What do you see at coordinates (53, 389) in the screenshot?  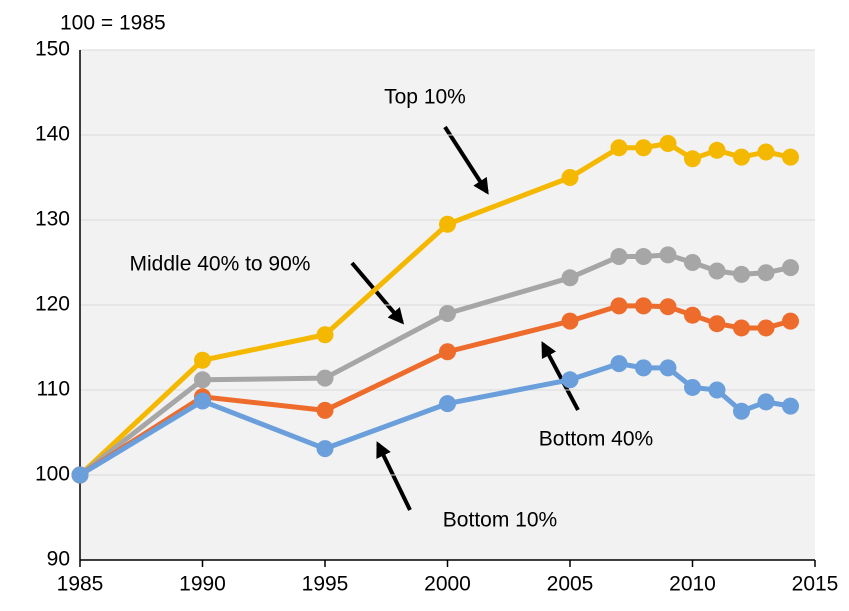 I see `y-tick-label: 110` at bounding box center [53, 389].